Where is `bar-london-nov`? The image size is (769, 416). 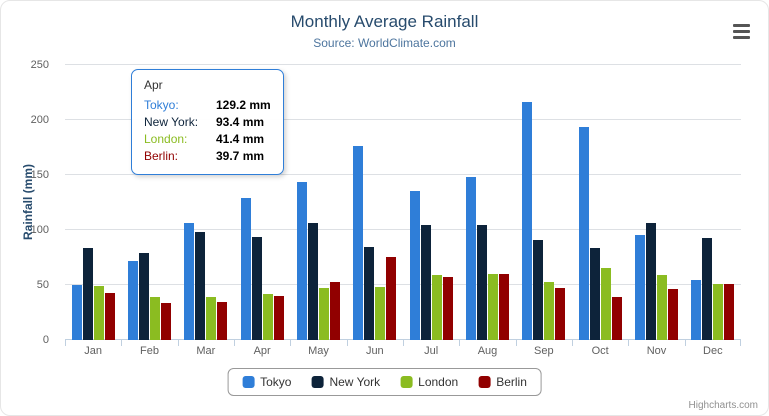 bar-london-nov is located at coordinates (661, 307).